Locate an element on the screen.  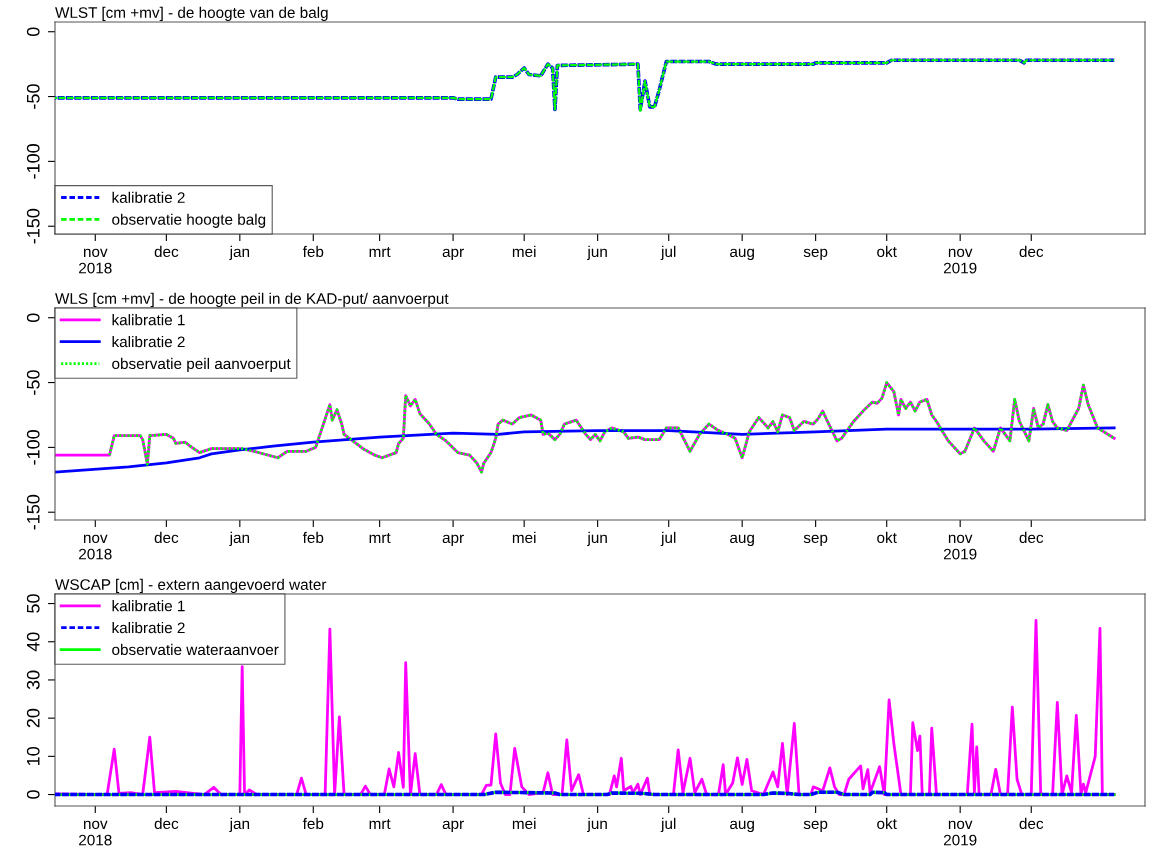
y-tick-label: 20 is located at coordinates (33, 718).